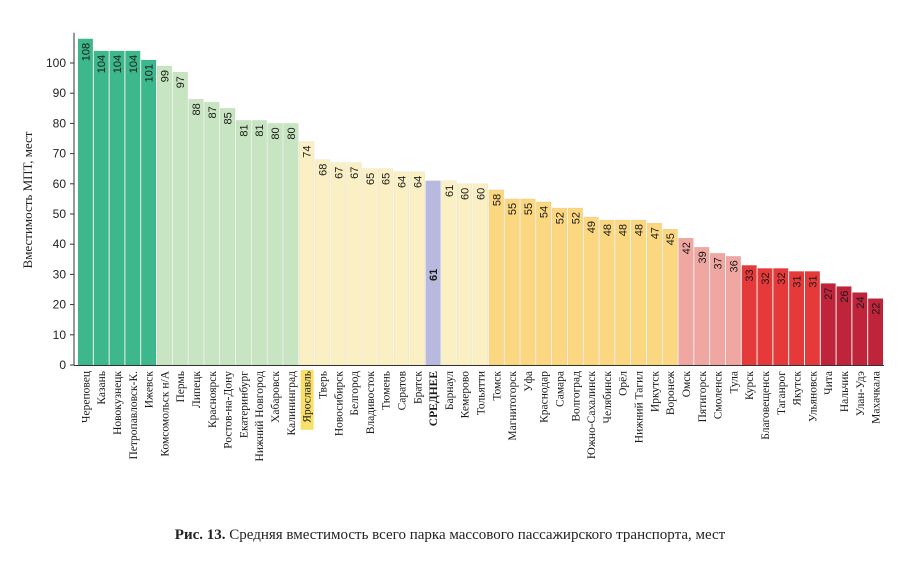 The image size is (900, 588). I want to click on value-label: 24, so click(861, 303).